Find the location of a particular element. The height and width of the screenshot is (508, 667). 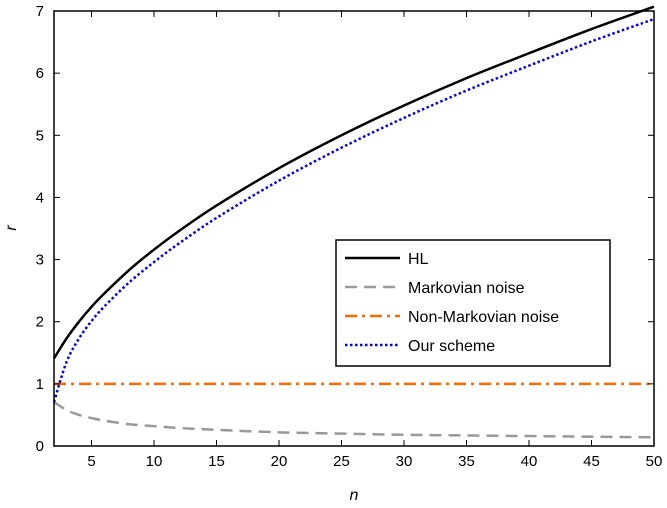

y-tick-label: 2 is located at coordinates (40, 322).